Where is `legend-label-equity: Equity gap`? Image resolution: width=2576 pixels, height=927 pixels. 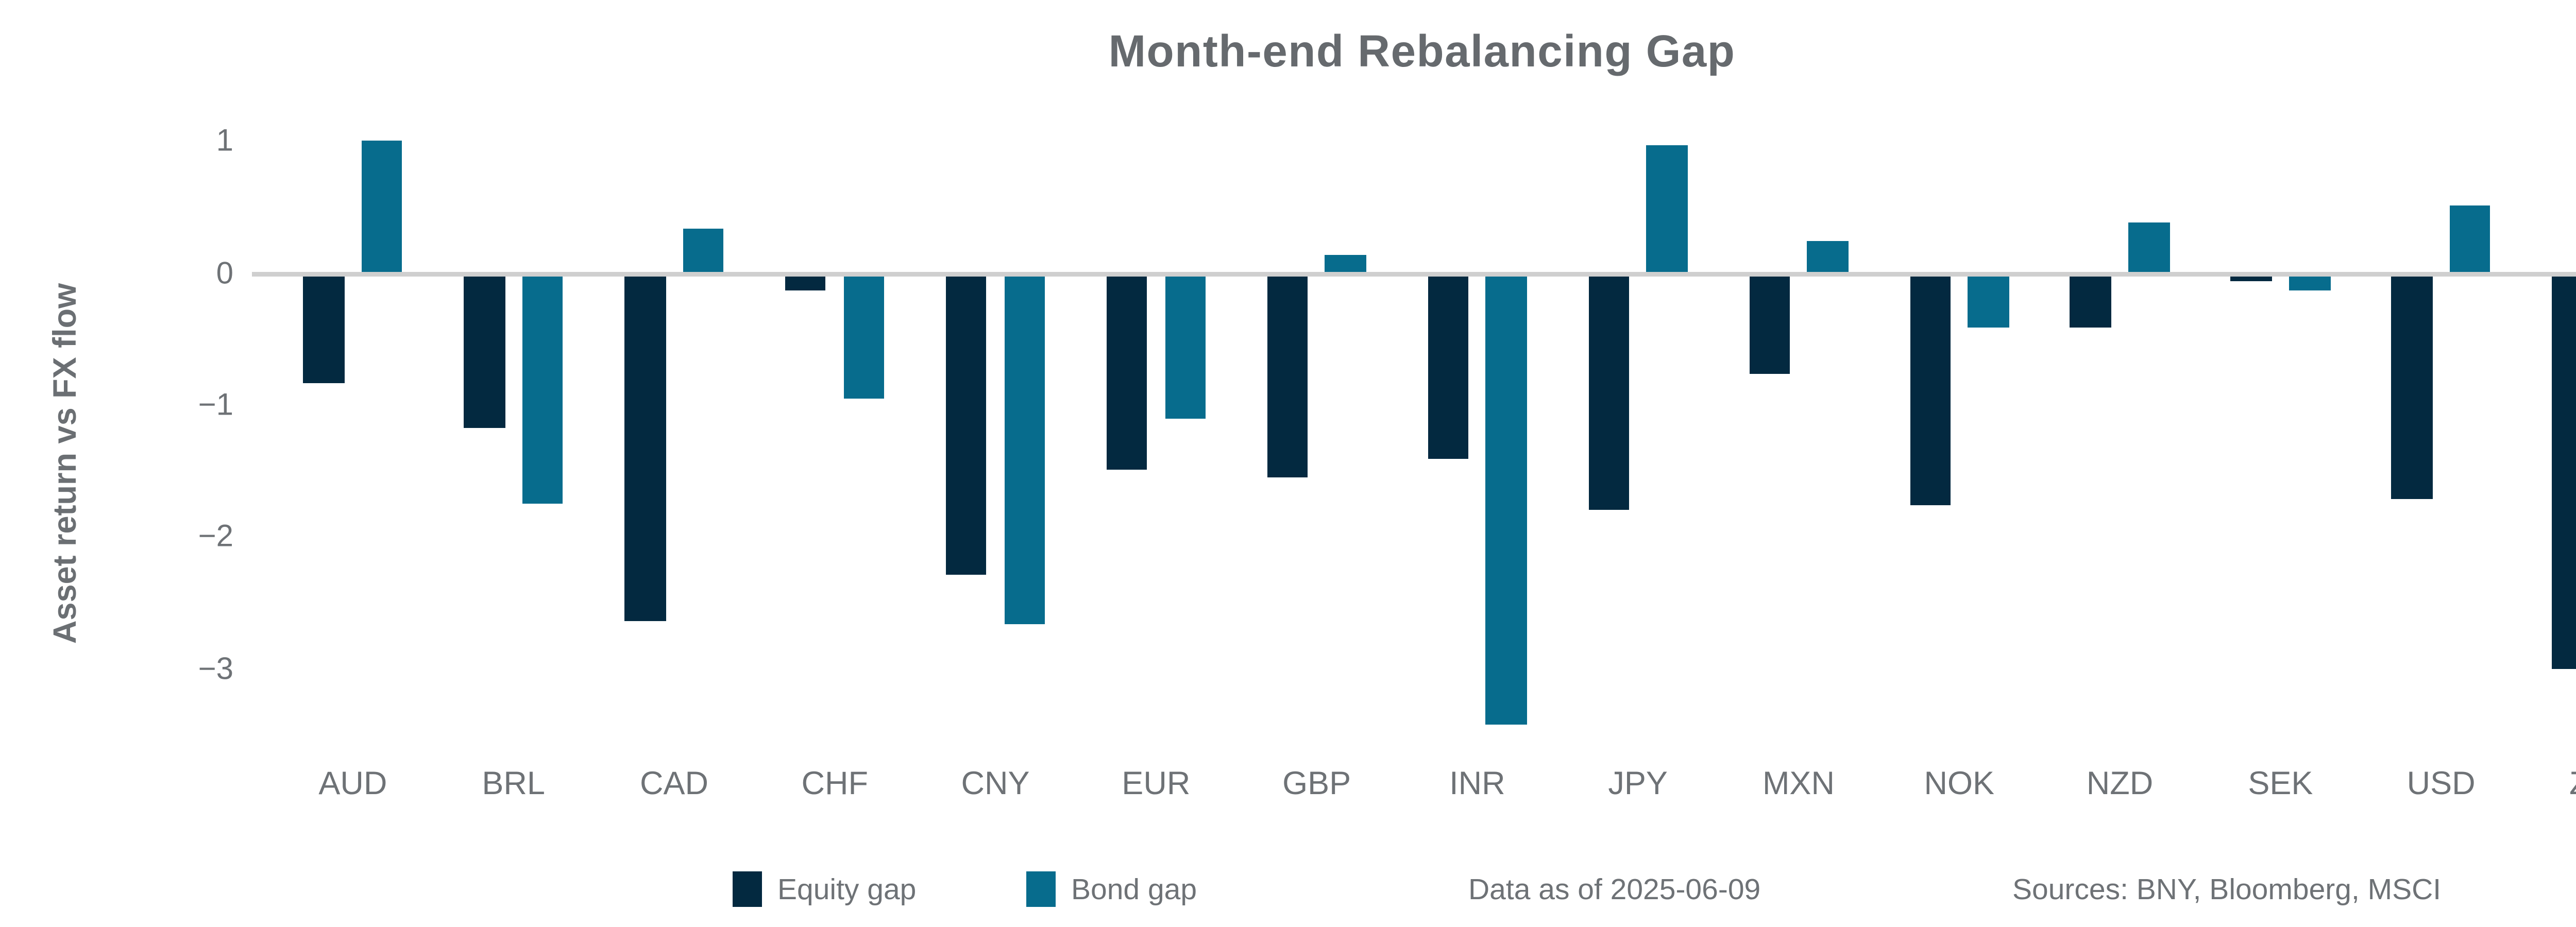
legend-label-equity: Equity gap is located at coordinates (847, 890).